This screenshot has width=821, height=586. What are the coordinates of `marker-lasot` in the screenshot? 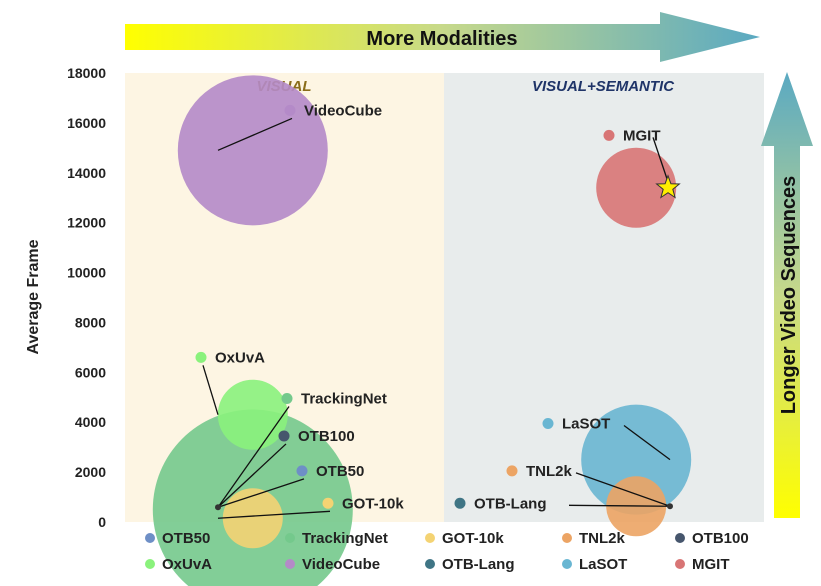 It's located at (548, 423).